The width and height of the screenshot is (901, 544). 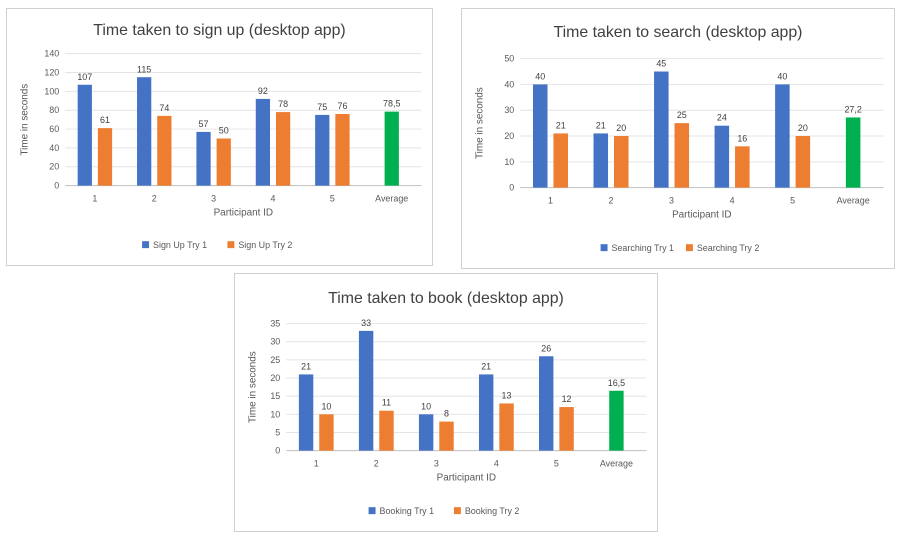 What do you see at coordinates (54, 129) in the screenshot?
I see `y-tick-label: 60` at bounding box center [54, 129].